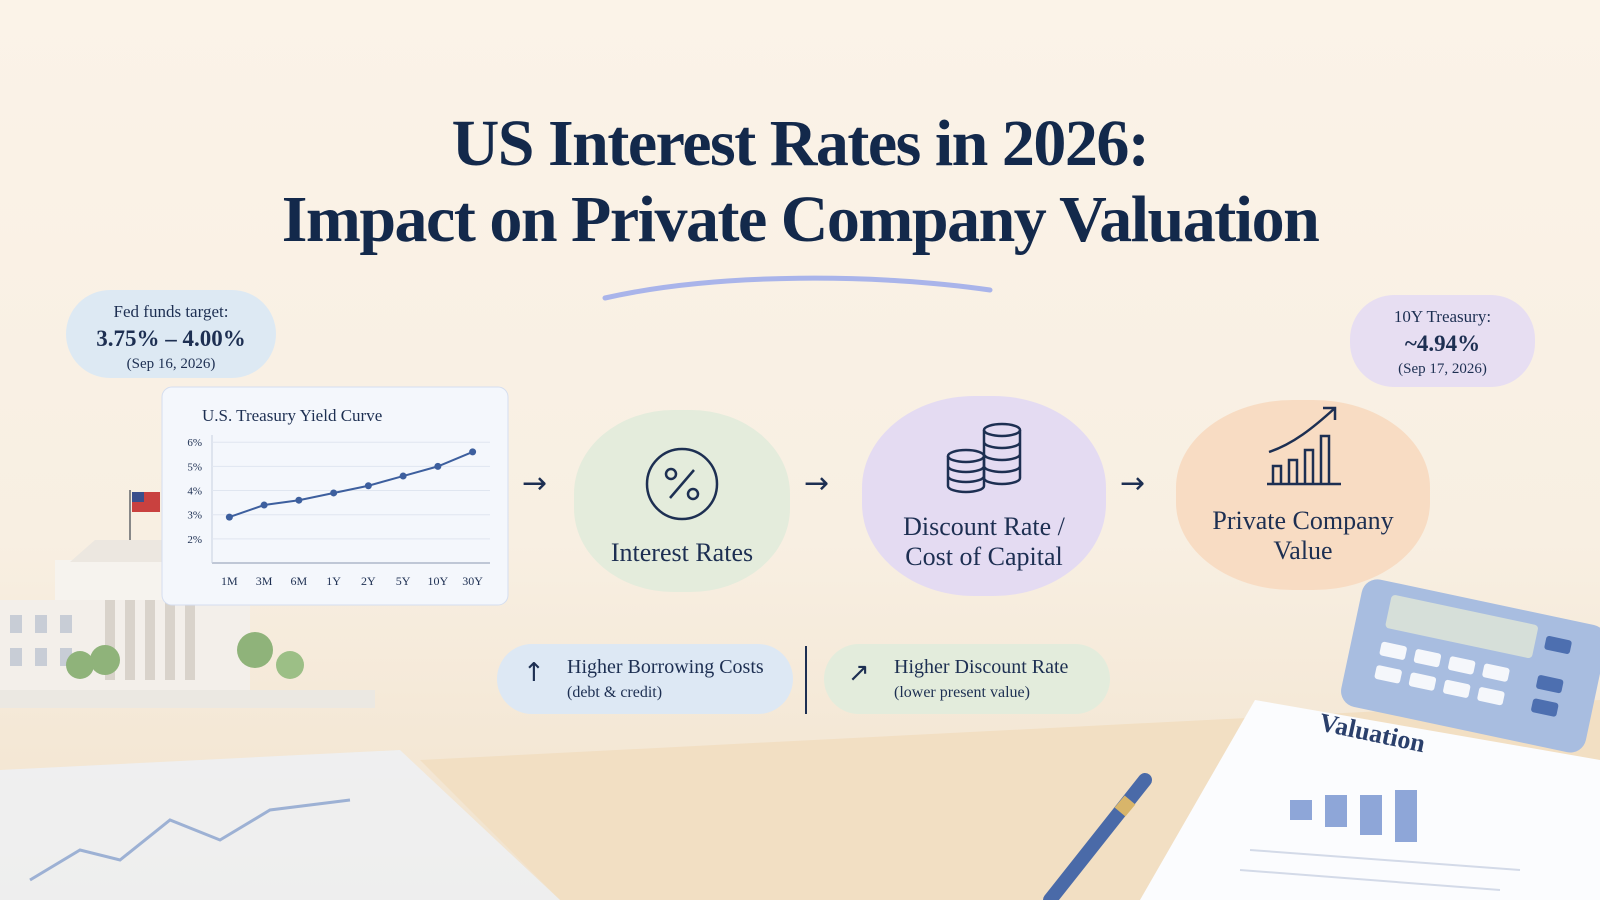 The image size is (1600, 900). What do you see at coordinates (1442, 343) in the screenshot?
I see `callout-value: ~4.94%` at bounding box center [1442, 343].